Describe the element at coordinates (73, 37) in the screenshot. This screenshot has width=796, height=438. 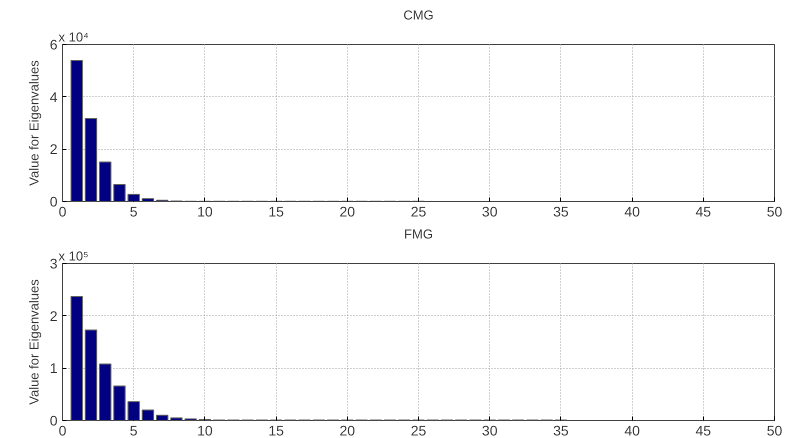
I see `annotation: x 10⁴` at that location.